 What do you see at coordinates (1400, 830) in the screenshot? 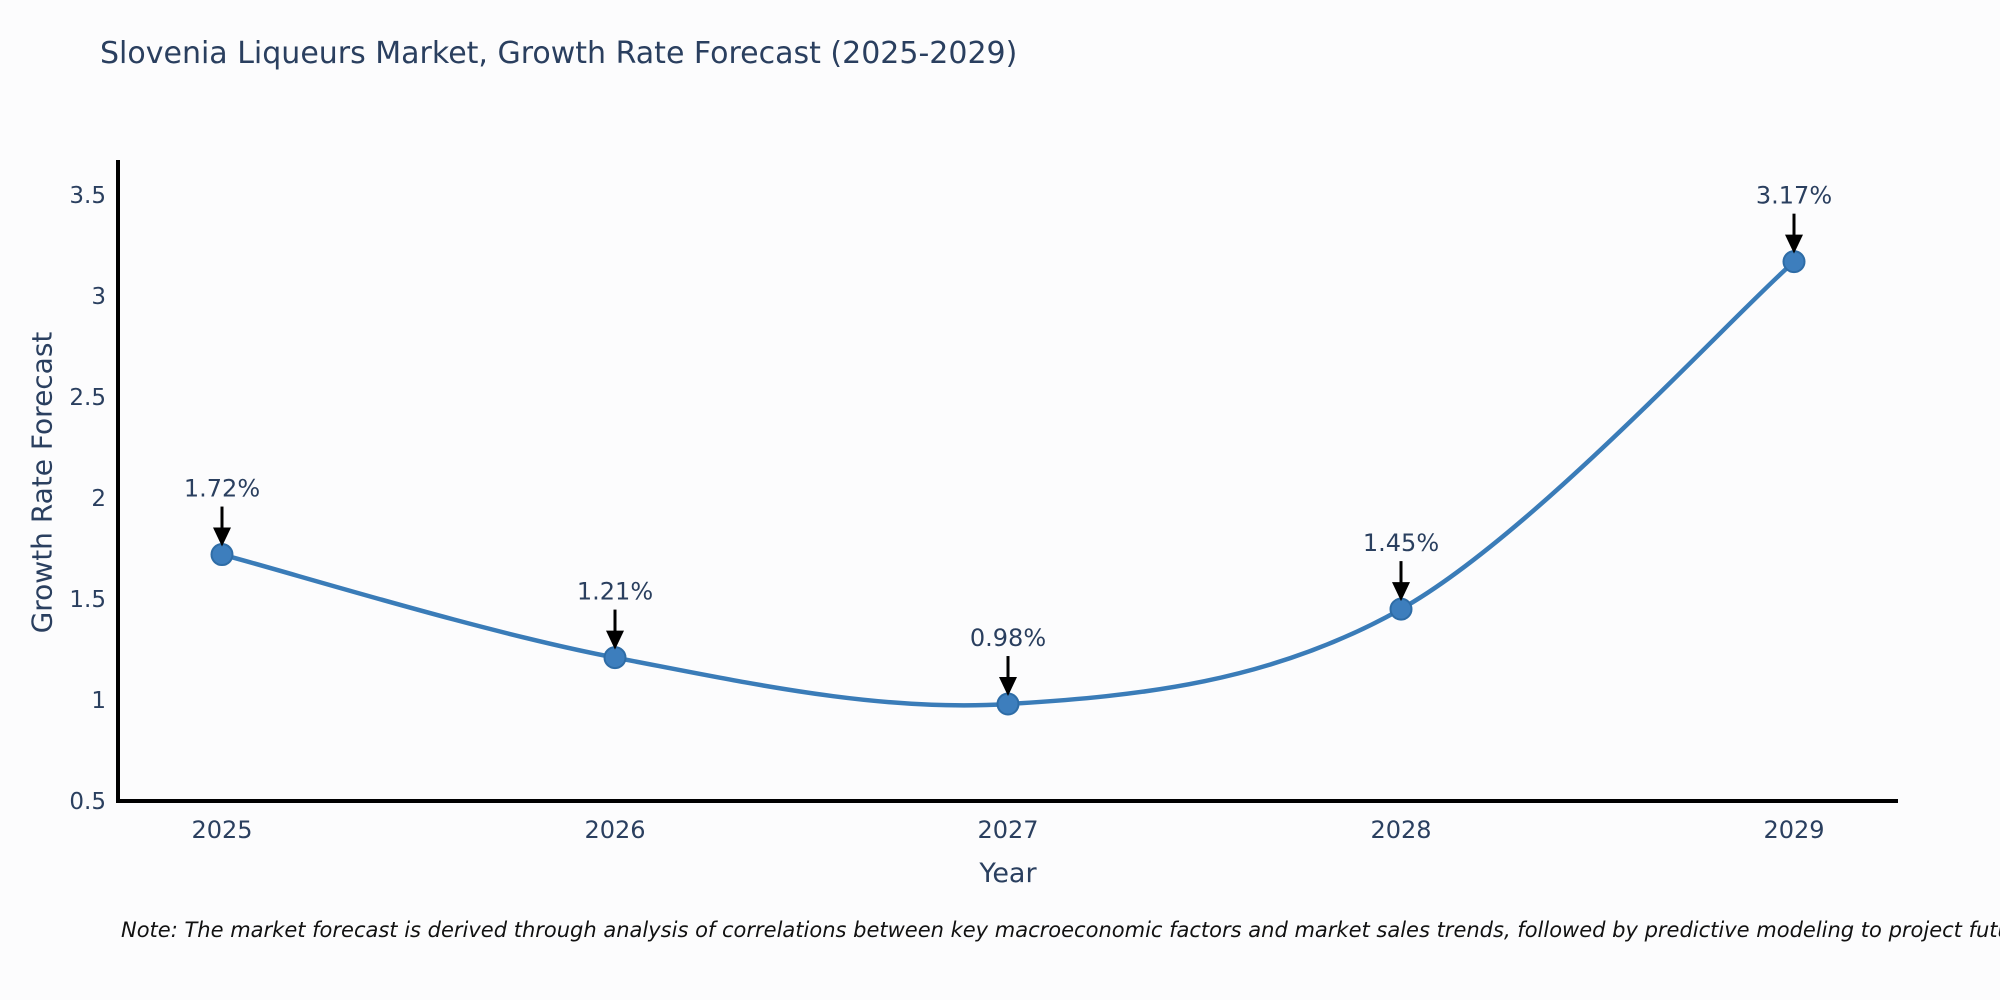
I see `x-tick-label: 2028` at bounding box center [1400, 830].